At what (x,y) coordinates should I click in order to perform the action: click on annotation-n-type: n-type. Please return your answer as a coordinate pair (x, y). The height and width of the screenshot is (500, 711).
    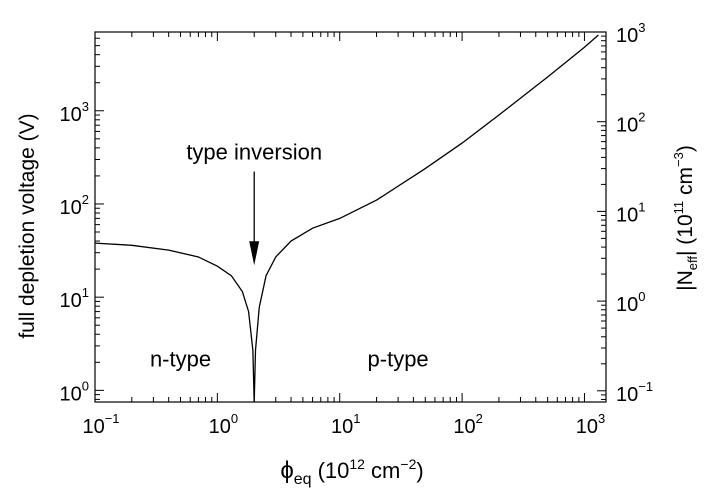
    Looking at the image, I should click on (180, 359).